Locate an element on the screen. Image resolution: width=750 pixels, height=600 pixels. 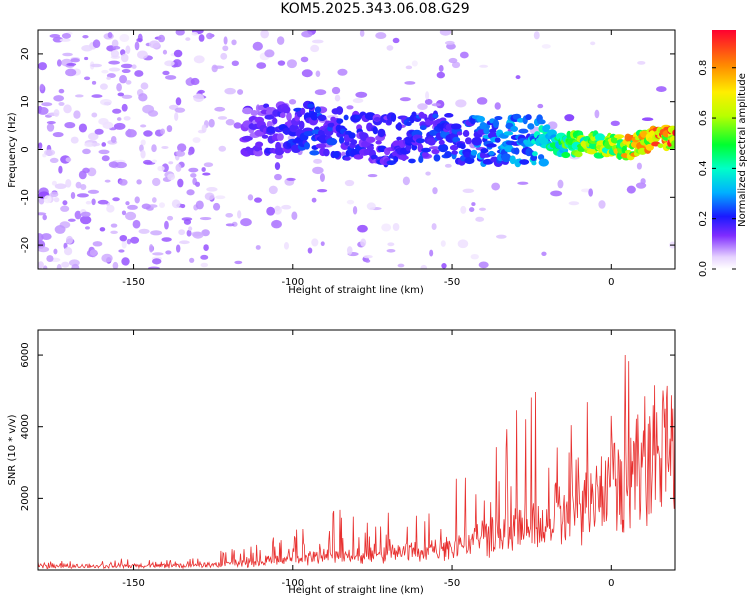
snr-y-tick-label: 2000 is located at coordinates (25, 498).